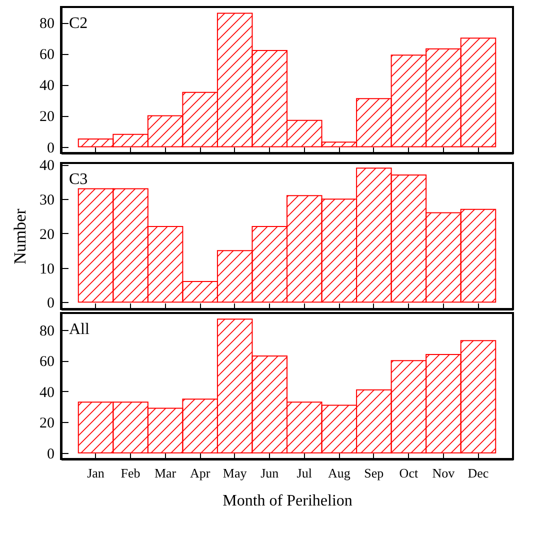 This screenshot has height=535, width=538. Describe the element at coordinates (47, 269) in the screenshot. I see `y-tick-label: 10` at that location.